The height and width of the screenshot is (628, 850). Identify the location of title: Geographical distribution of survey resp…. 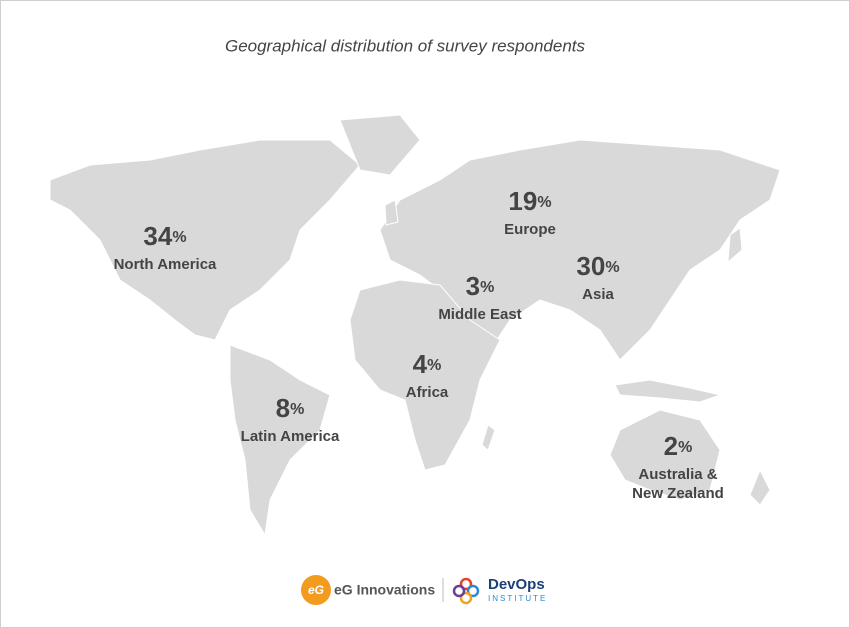
(405, 45).